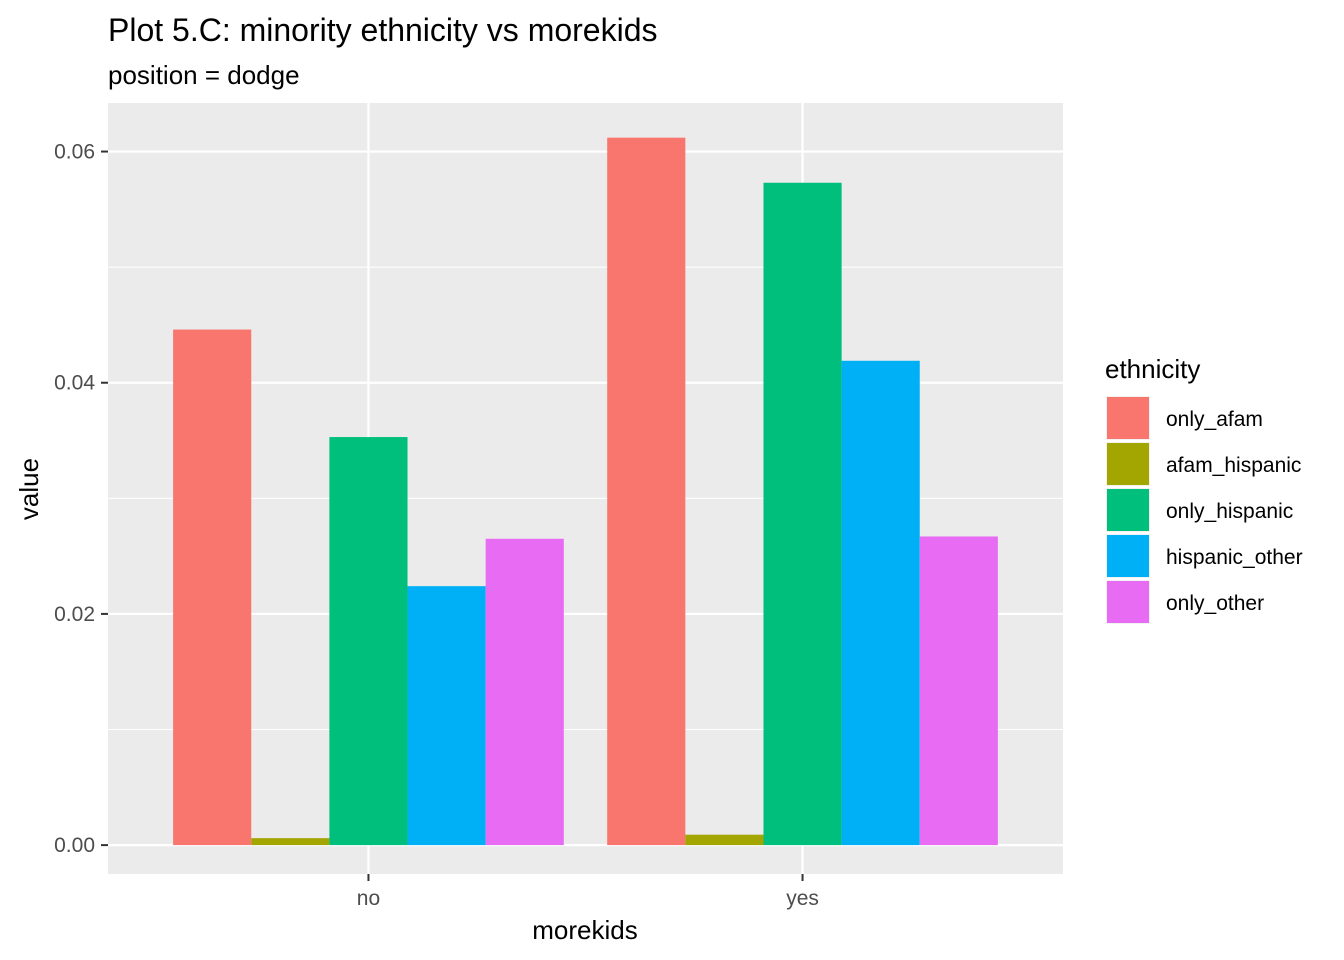  Describe the element at coordinates (81, 499) in the screenshot. I see `y-axis: 0.00 0.02 0.04 0.06` at that location.